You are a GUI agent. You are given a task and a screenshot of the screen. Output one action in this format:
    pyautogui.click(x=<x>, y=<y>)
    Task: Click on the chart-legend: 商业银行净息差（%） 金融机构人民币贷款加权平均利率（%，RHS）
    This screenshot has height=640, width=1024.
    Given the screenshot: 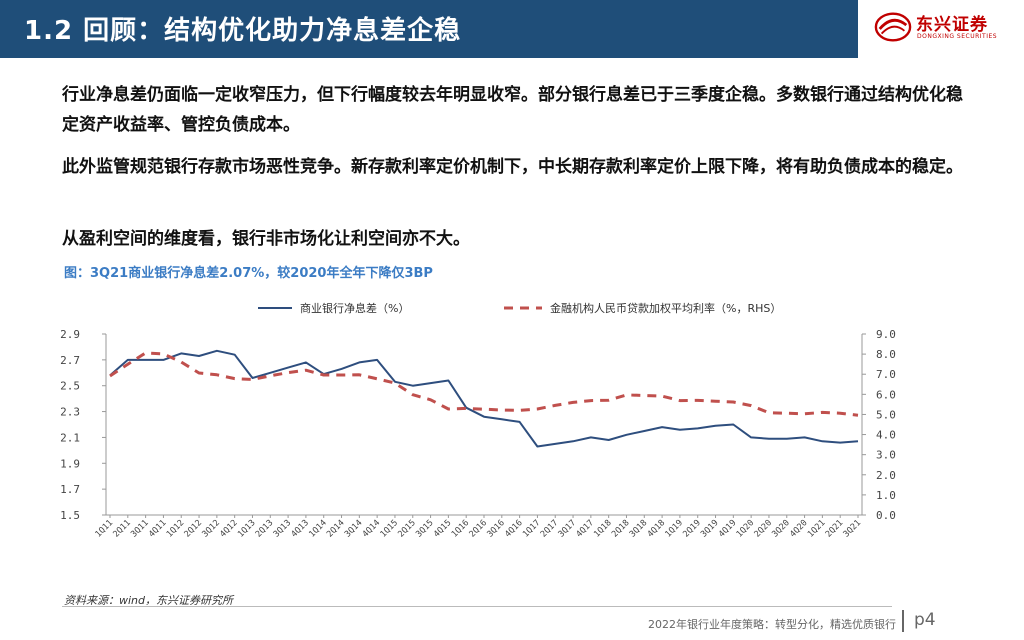 What is the action you would take?
    pyautogui.click(x=519, y=308)
    